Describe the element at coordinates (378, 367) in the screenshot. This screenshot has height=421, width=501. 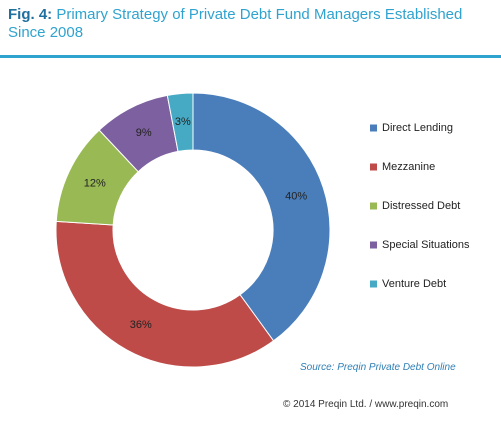
I see `source: Source: Preqin Private Debt Online` at that location.